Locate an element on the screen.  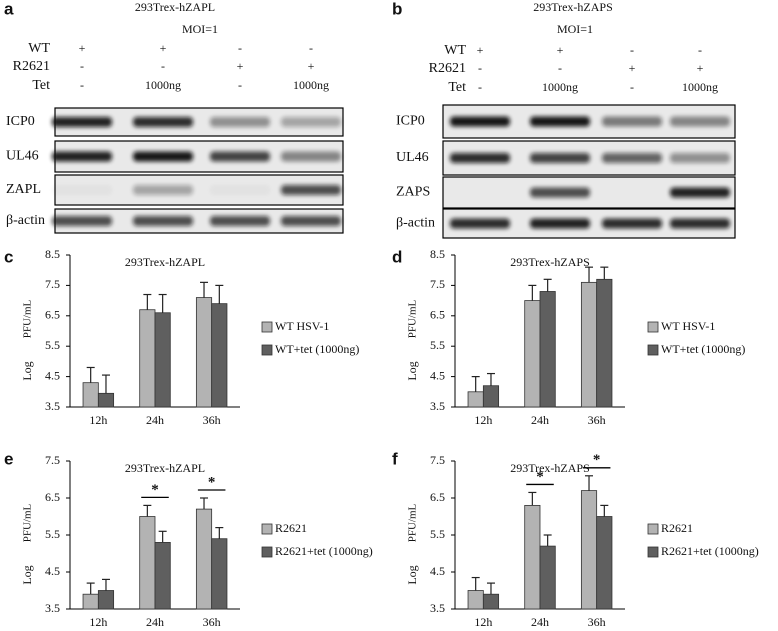
chart-title: 293Trex-hZAPL is located at coordinates (165, 262).